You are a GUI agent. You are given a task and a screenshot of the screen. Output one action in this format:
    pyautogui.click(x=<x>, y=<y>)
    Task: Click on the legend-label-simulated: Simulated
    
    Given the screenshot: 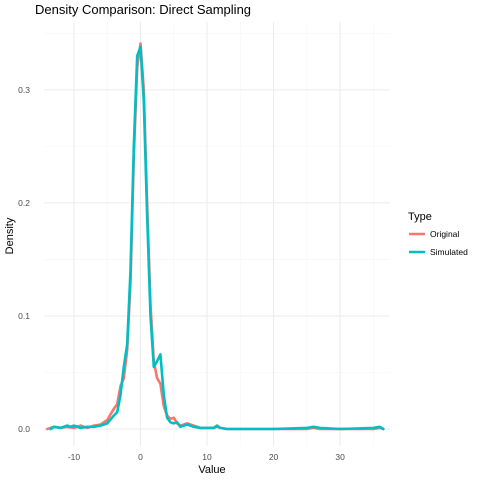 What is the action you would take?
    pyautogui.click(x=449, y=252)
    